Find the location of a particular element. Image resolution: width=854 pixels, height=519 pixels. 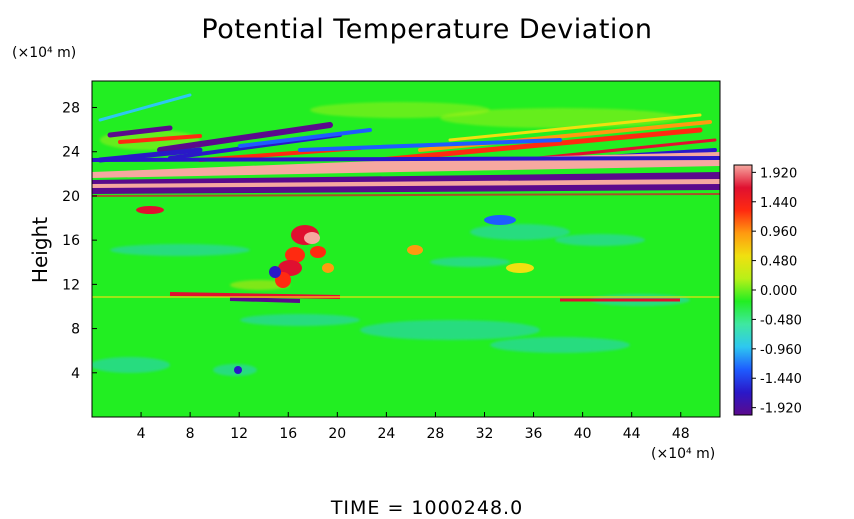

colorbar-tick-label: -1.440 is located at coordinates (781, 379).